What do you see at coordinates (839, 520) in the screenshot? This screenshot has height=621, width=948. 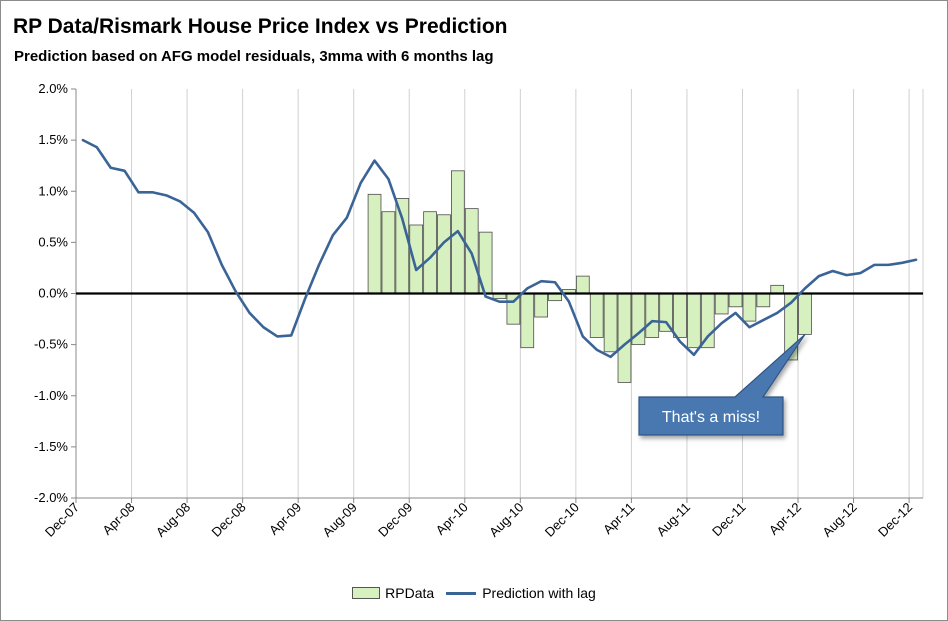 I see `x-tick-label: Aug-12` at bounding box center [839, 520].